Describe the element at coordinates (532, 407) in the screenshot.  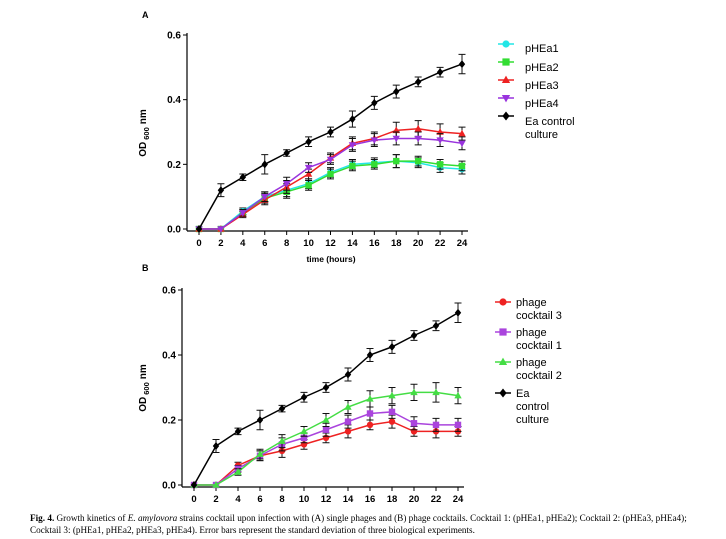
I see `legend-b-label-ea-control: Ea control culture` at that location.